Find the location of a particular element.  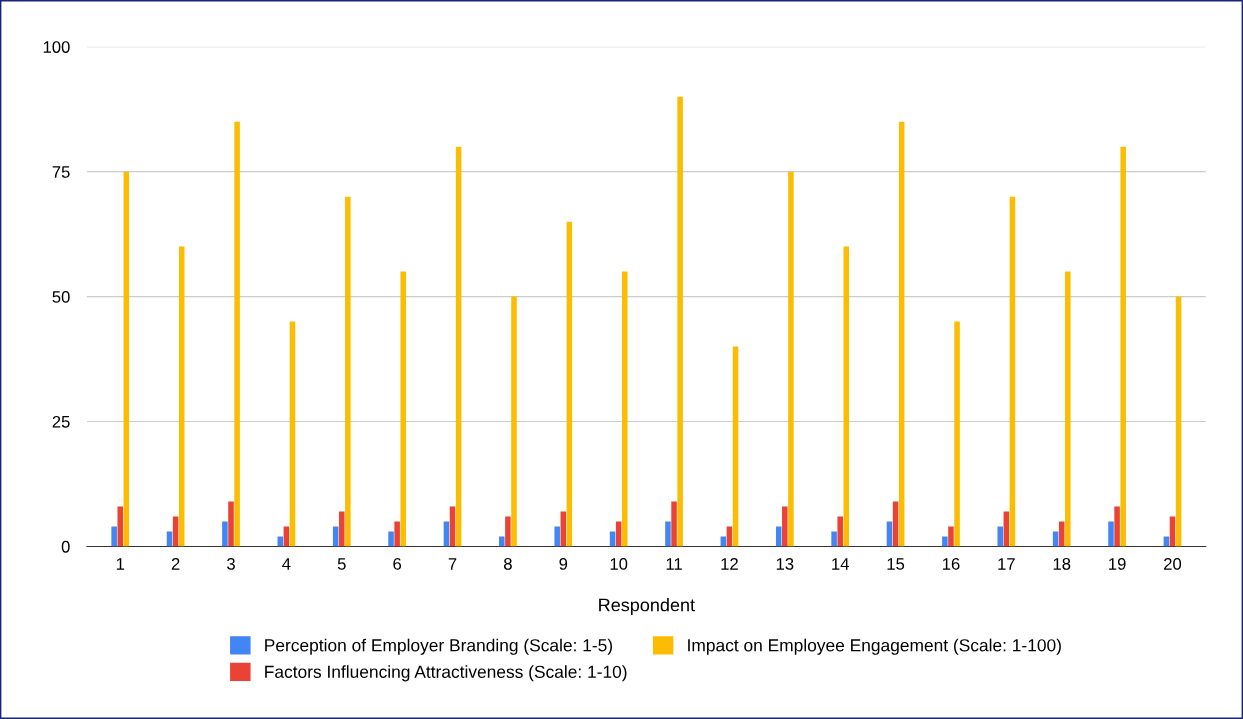

x-tick-label: 16 is located at coordinates (951, 563).